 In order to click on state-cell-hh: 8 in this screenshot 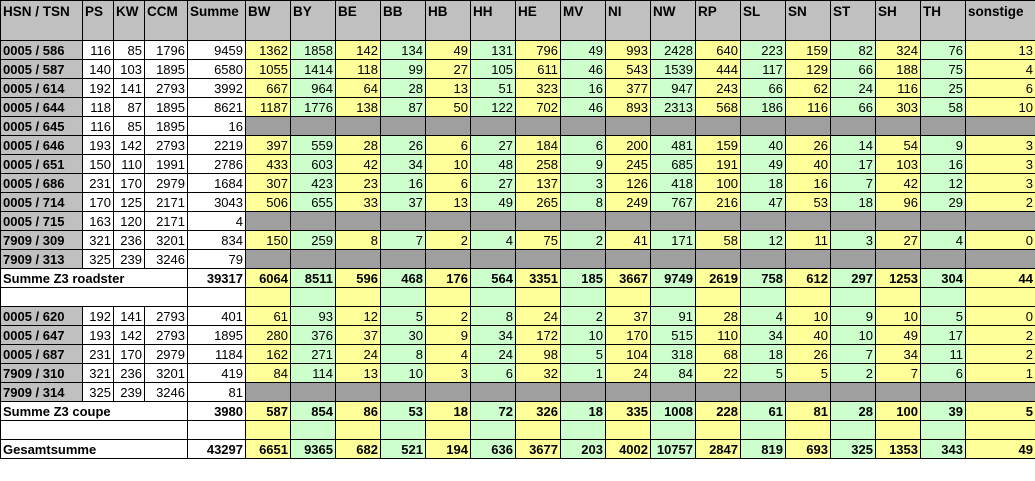, I will do `click(493, 316)`.